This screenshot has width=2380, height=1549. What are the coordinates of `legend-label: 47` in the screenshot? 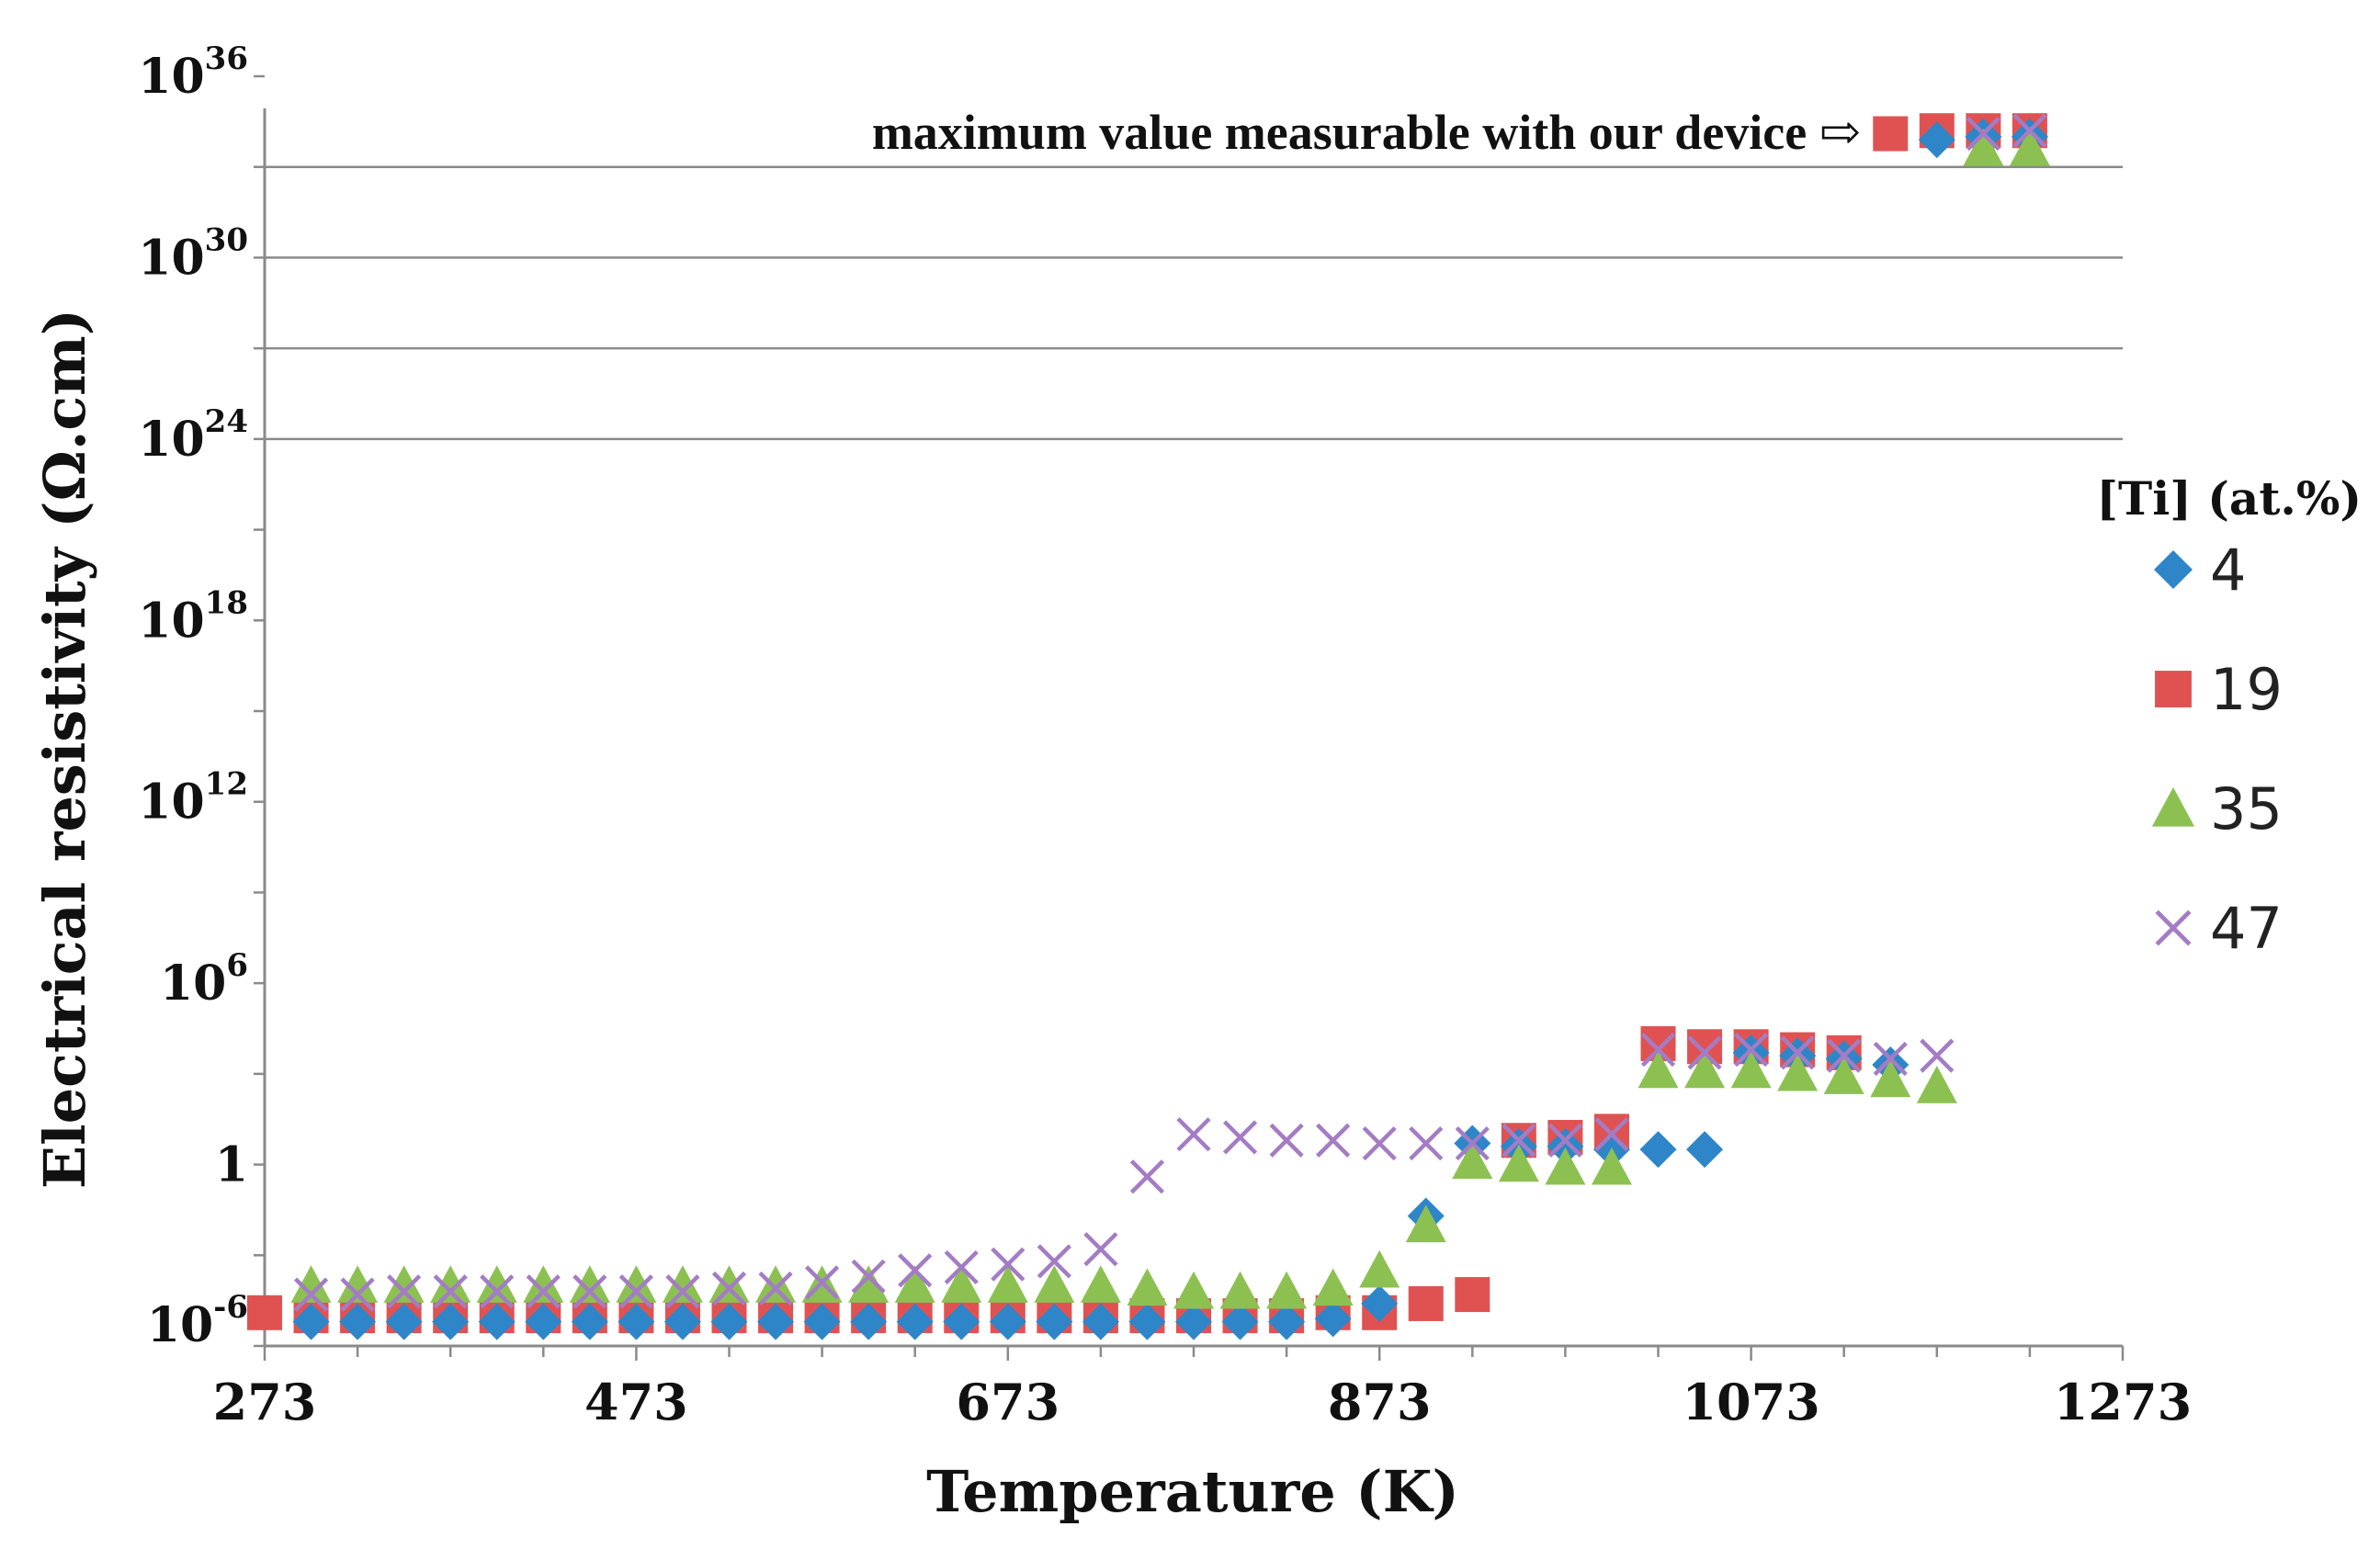 It's located at (2246, 928).